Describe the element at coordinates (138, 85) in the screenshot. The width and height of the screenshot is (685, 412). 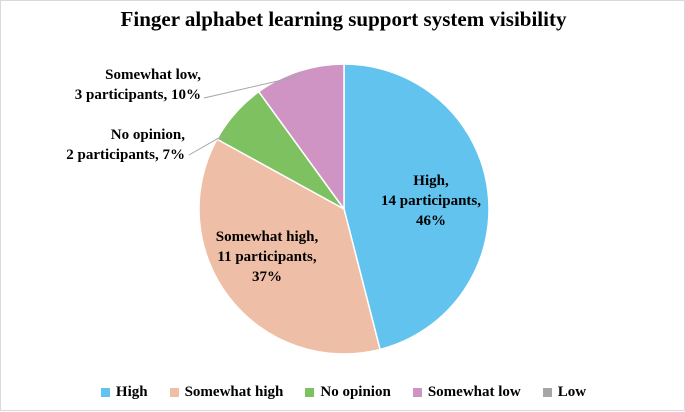
I see `data-label-somewhat-low: Somewhat low, 3 participants, 10%` at that location.